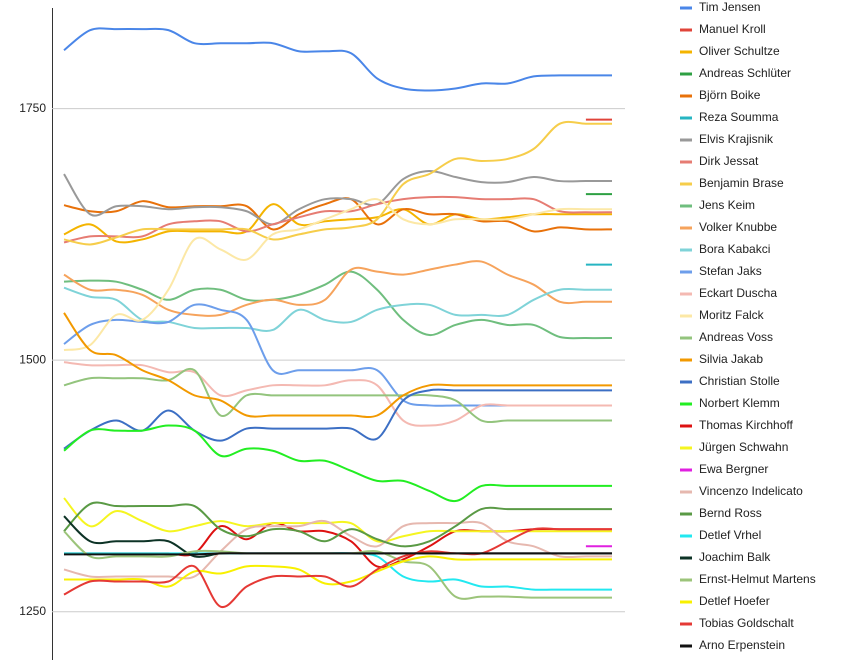  Describe the element at coordinates (739, 117) in the screenshot. I see `legend-label: Reza Soumma` at that location.